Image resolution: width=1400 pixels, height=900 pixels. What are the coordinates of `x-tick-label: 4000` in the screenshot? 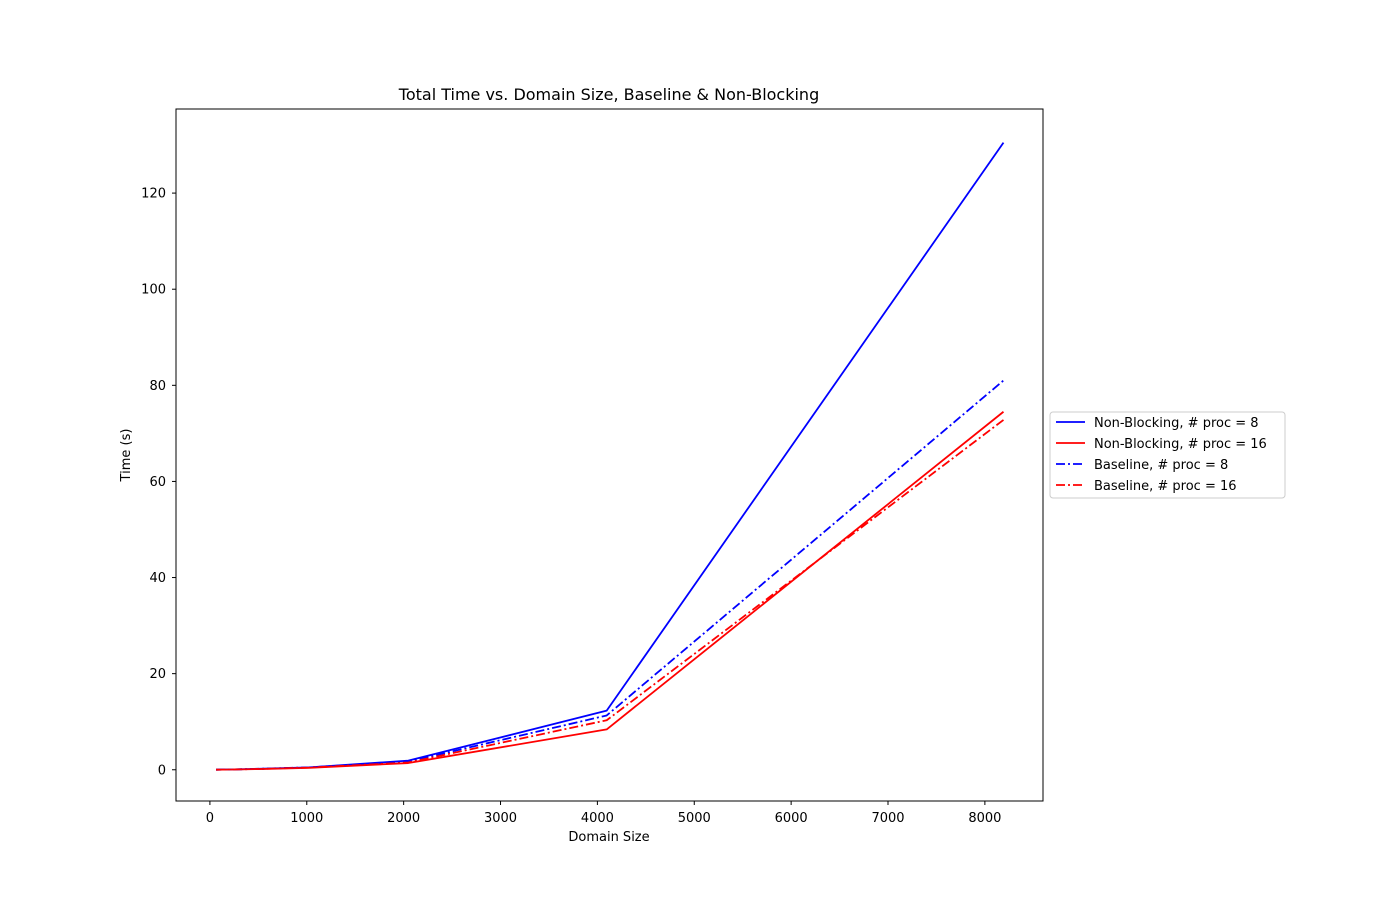 It's located at (597, 818).